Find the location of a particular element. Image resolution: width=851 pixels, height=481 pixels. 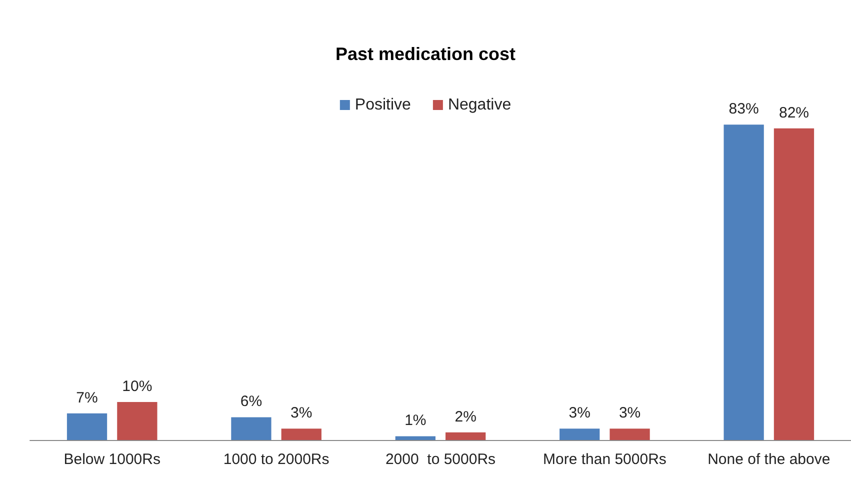

chart-title: Past medication cost is located at coordinates (425, 54).